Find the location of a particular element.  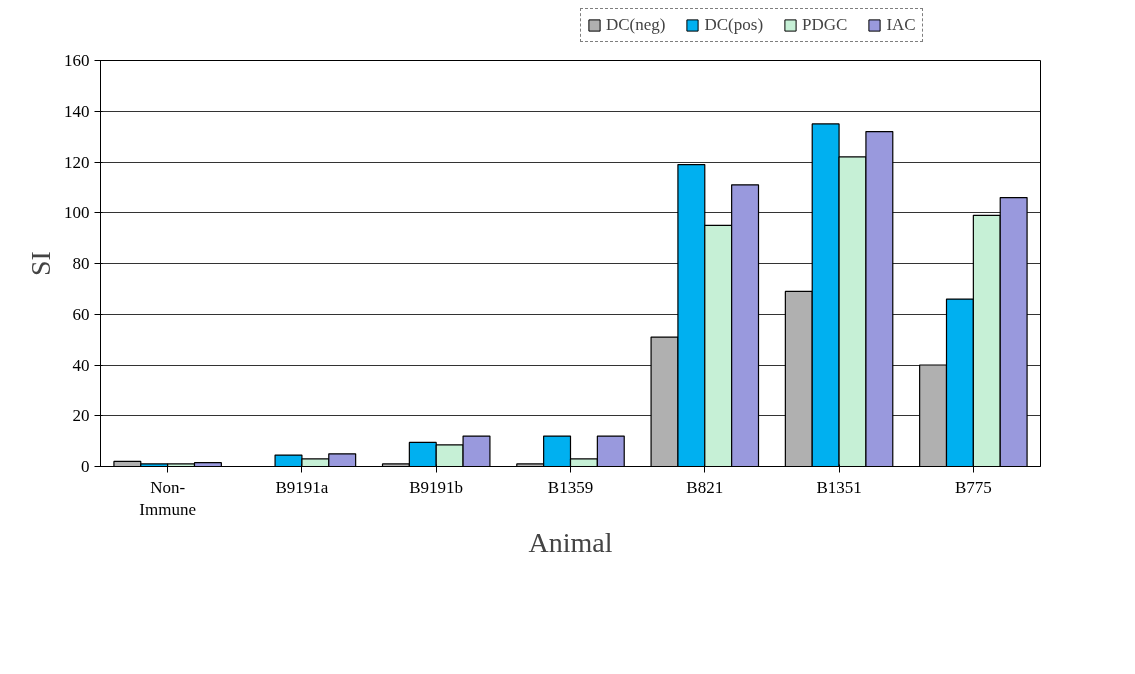

y-tick-label: 80 is located at coordinates (81, 263).